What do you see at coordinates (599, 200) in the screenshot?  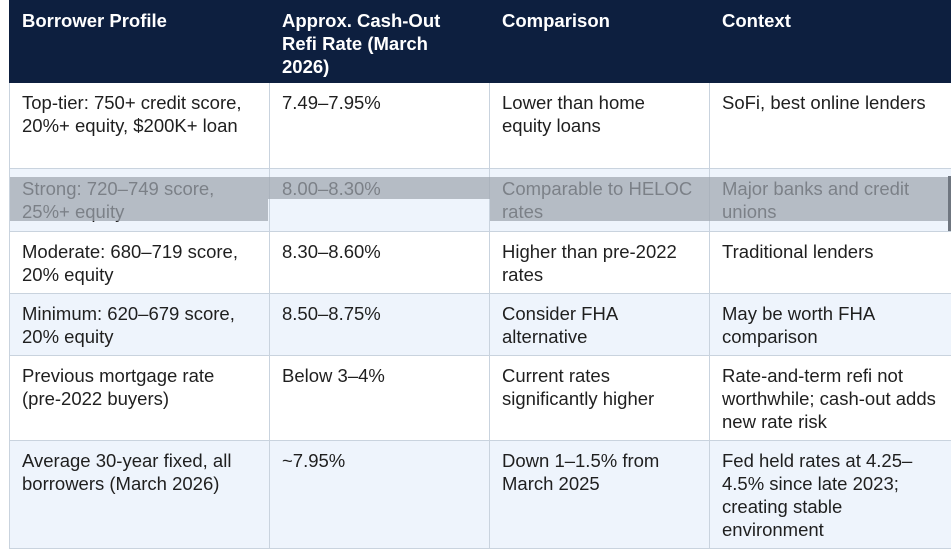 I see `cell-comparison: Comparable to HELOC rates` at bounding box center [599, 200].